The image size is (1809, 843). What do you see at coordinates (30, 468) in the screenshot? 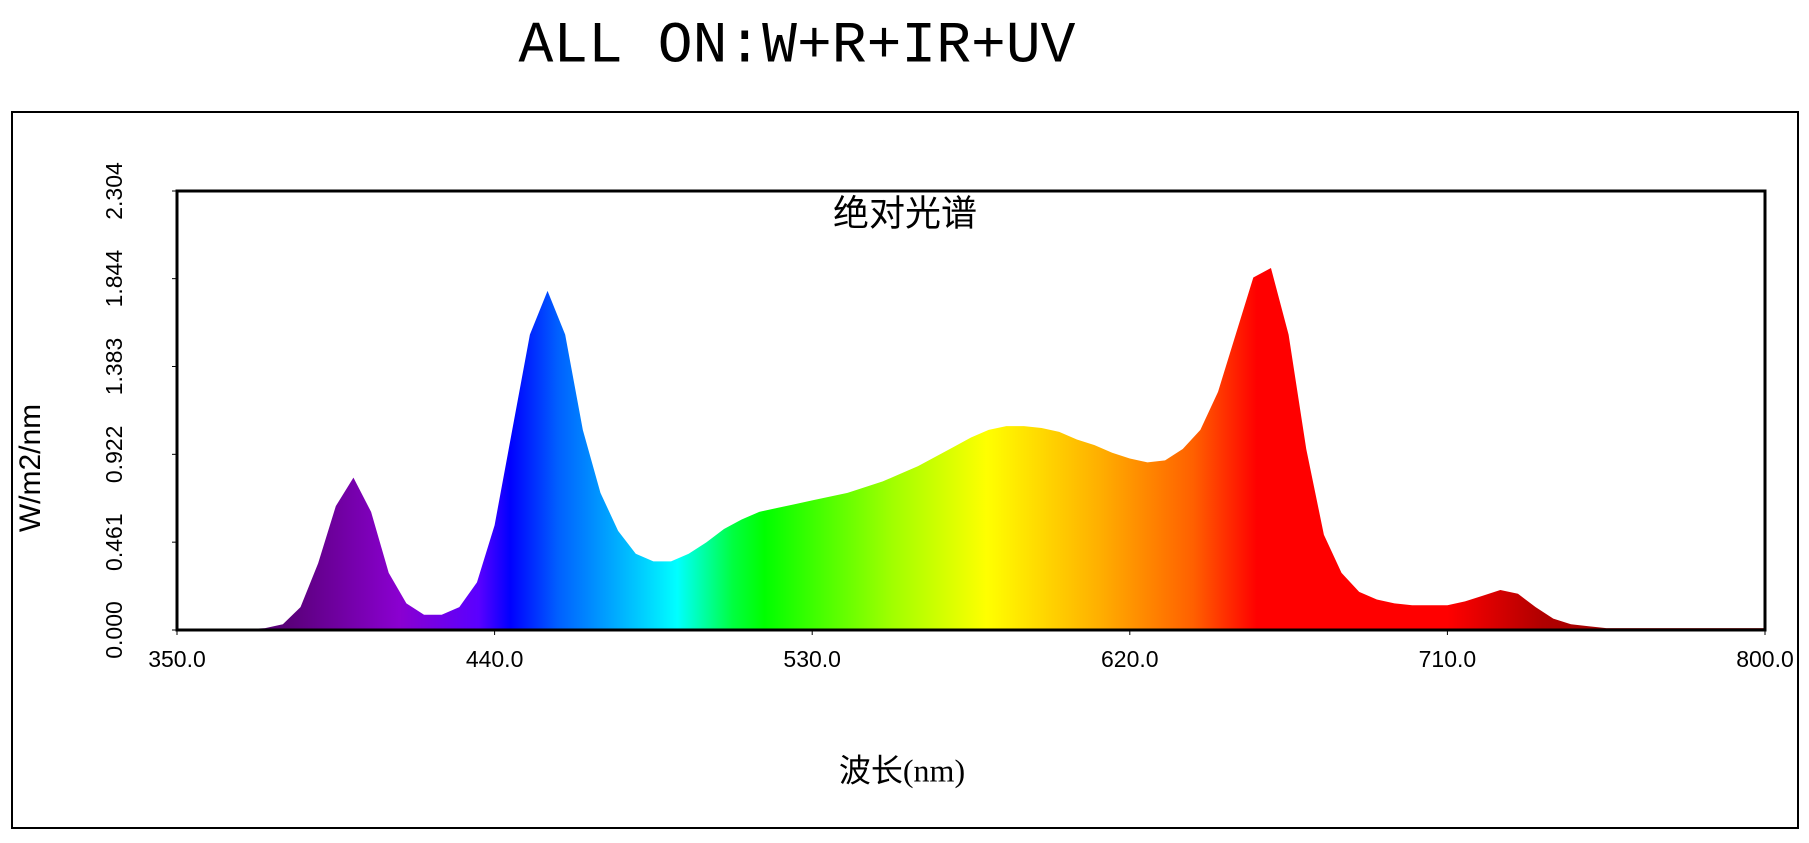
I see `y-axis-label: W/m2/nm` at bounding box center [30, 468].